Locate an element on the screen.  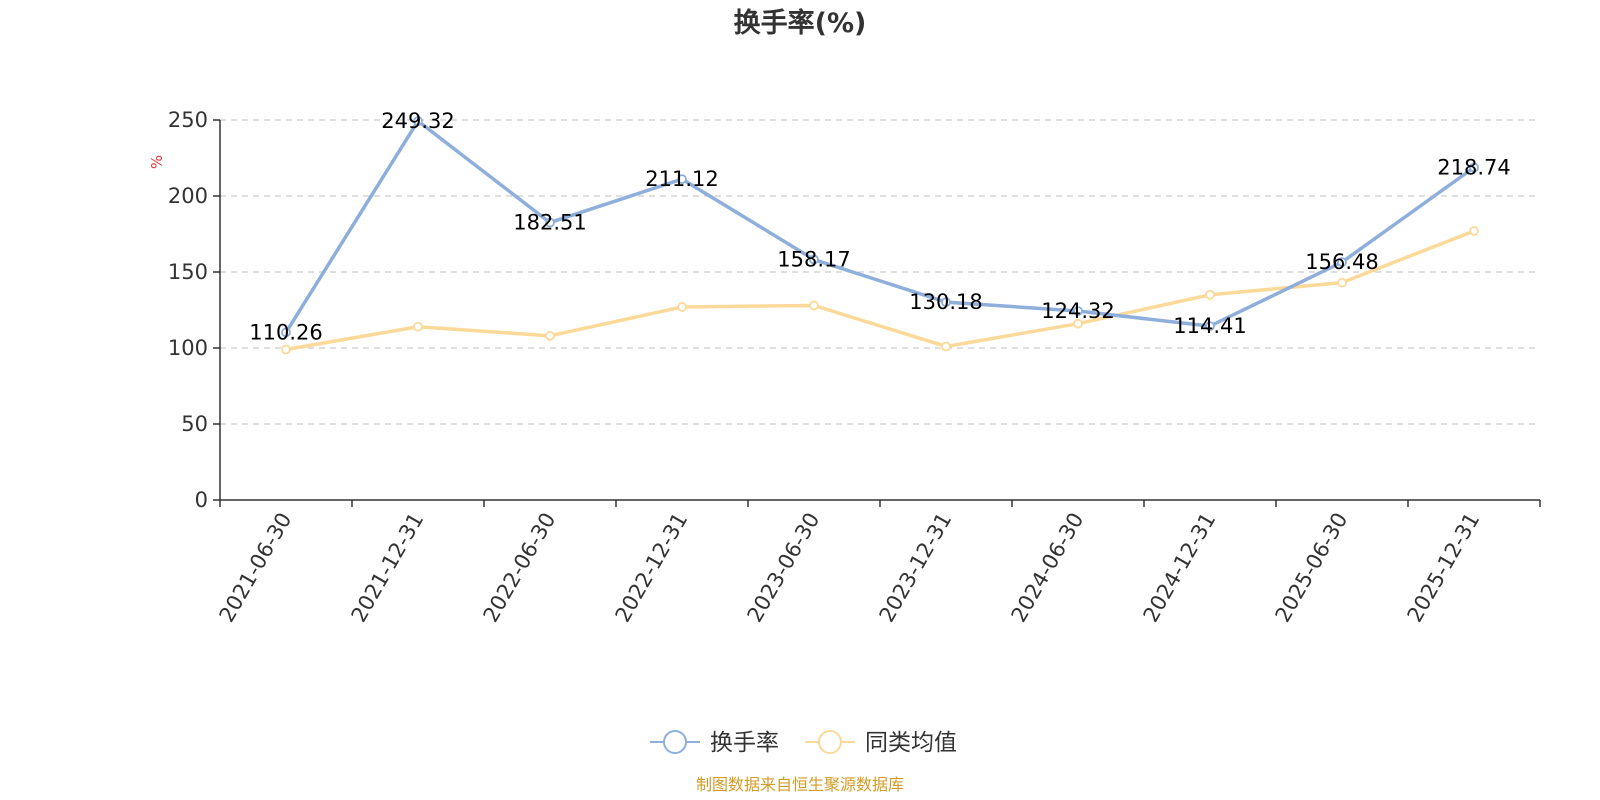
y-tick-label-100: 100 is located at coordinates (188, 348).